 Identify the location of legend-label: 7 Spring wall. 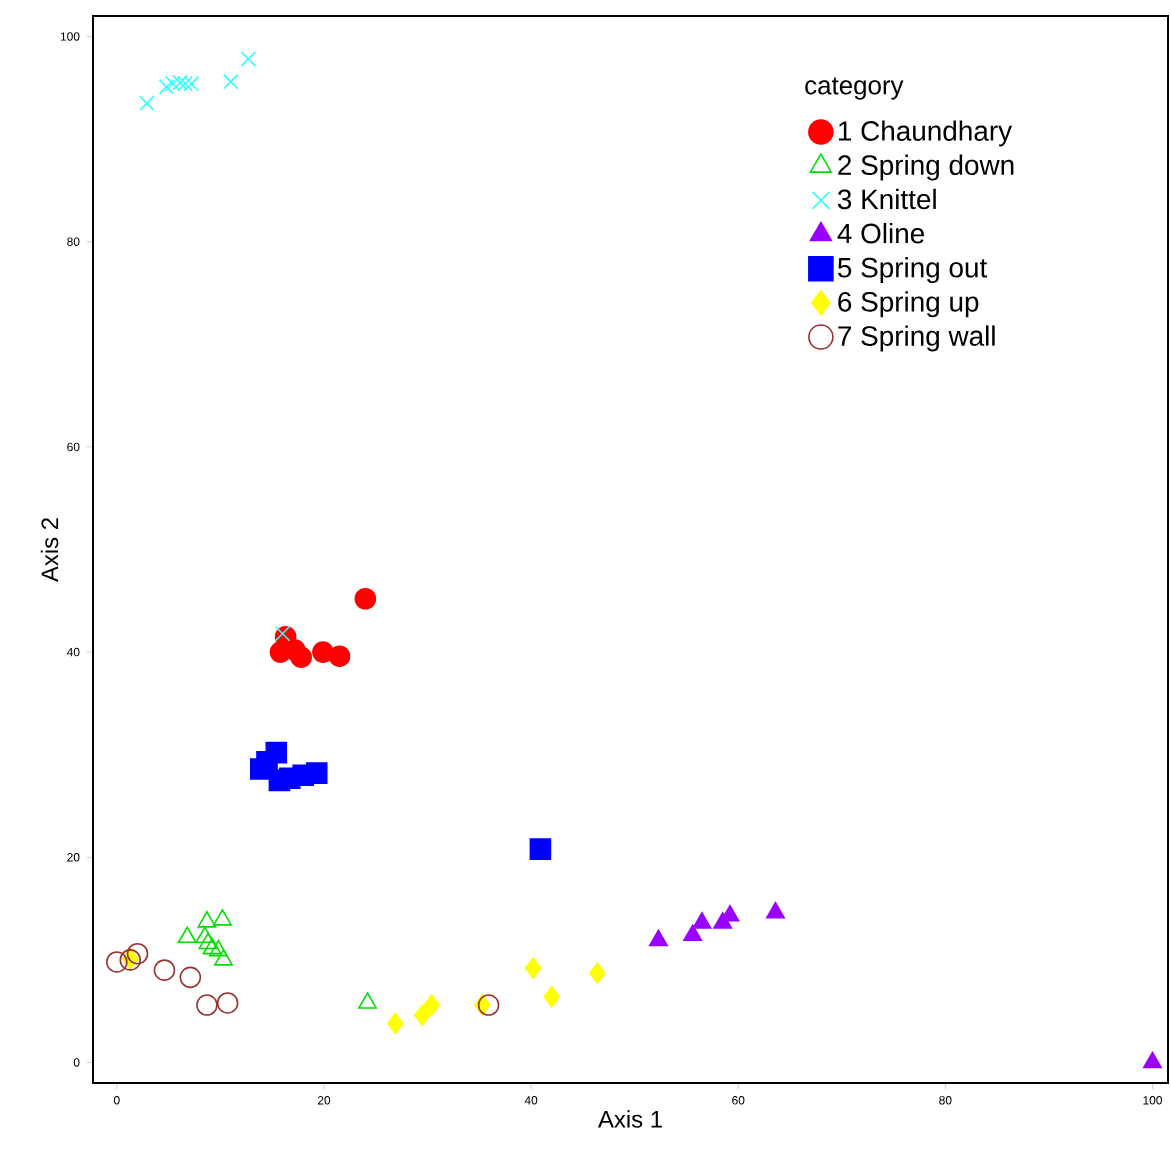
(916, 338).